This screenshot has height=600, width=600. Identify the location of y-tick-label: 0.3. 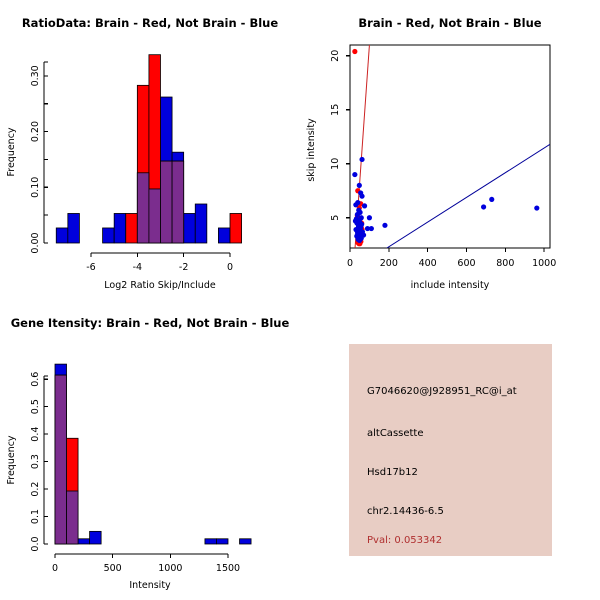
(35, 461).